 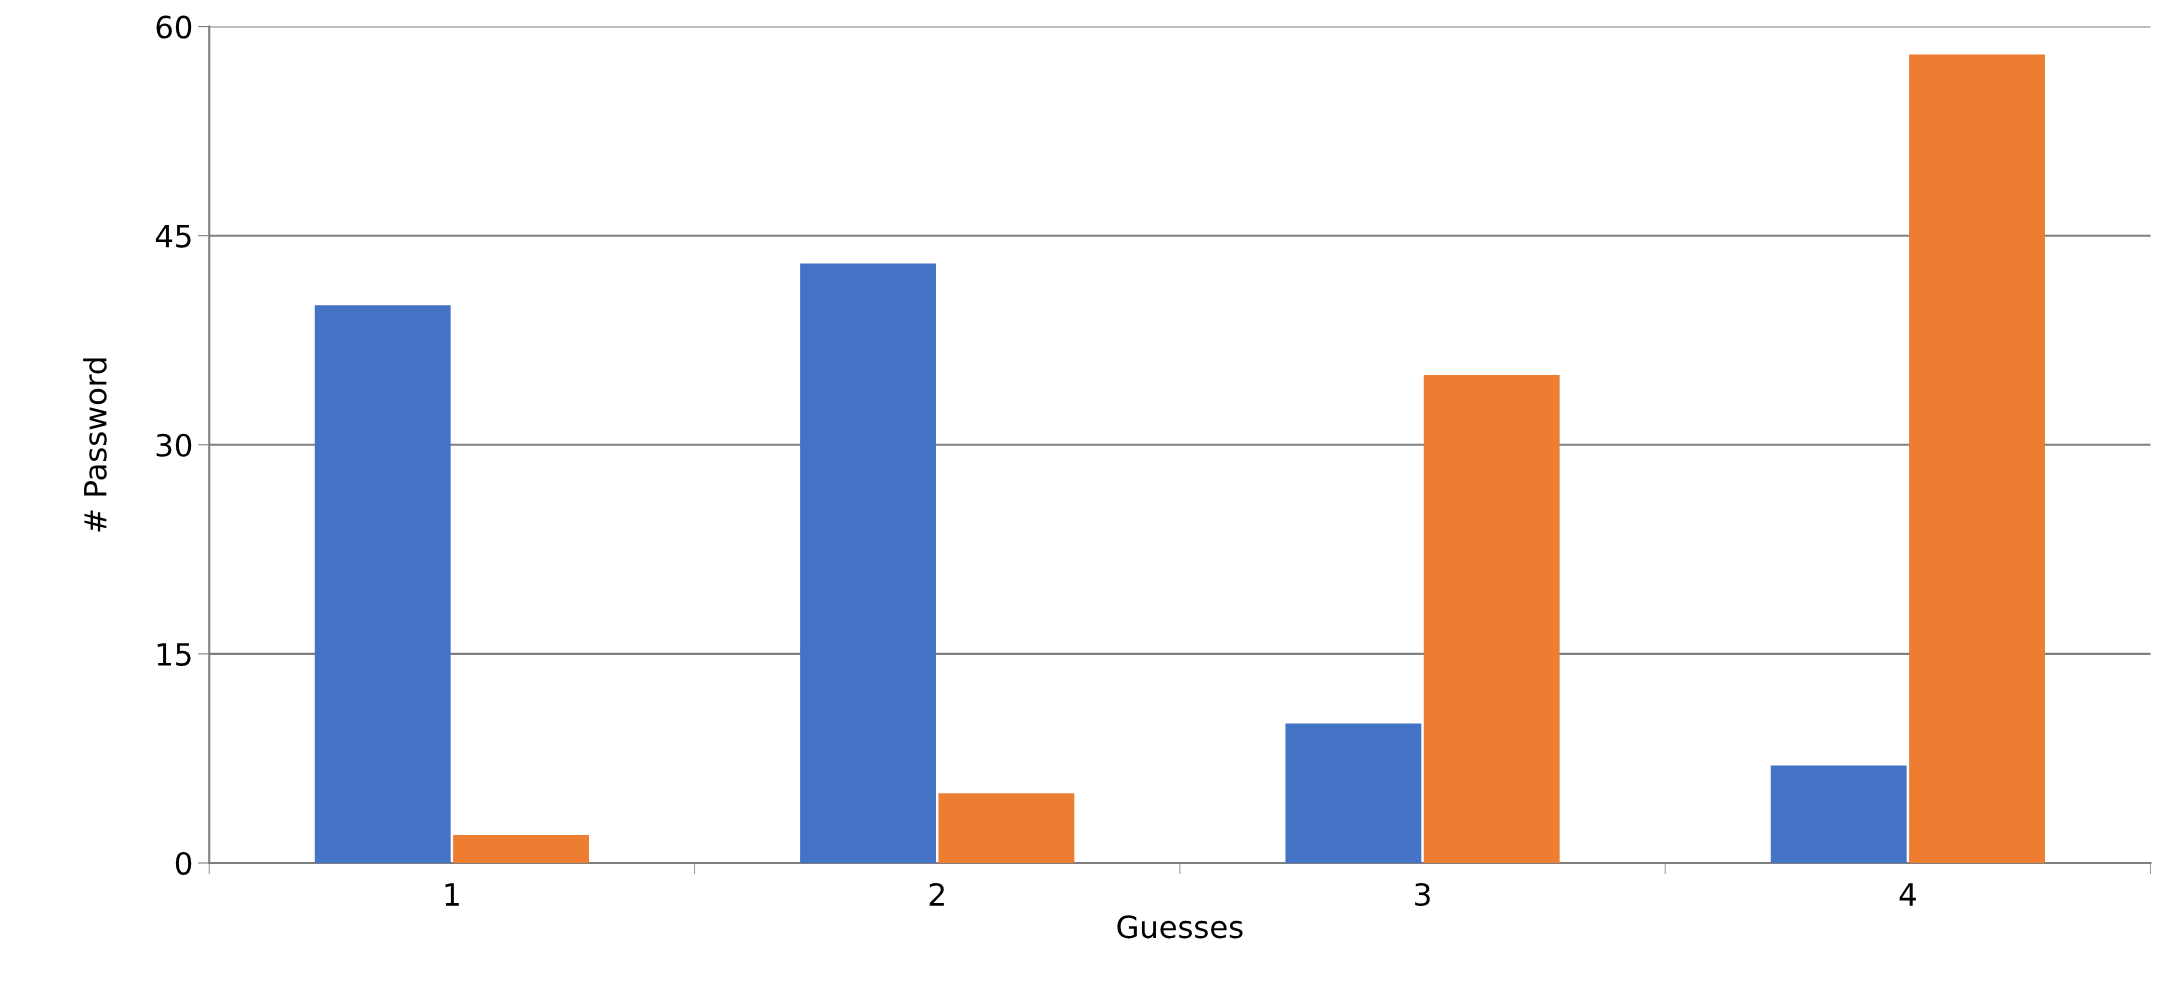 What do you see at coordinates (1907, 894) in the screenshot?
I see `x-tick-label: 4` at bounding box center [1907, 894].